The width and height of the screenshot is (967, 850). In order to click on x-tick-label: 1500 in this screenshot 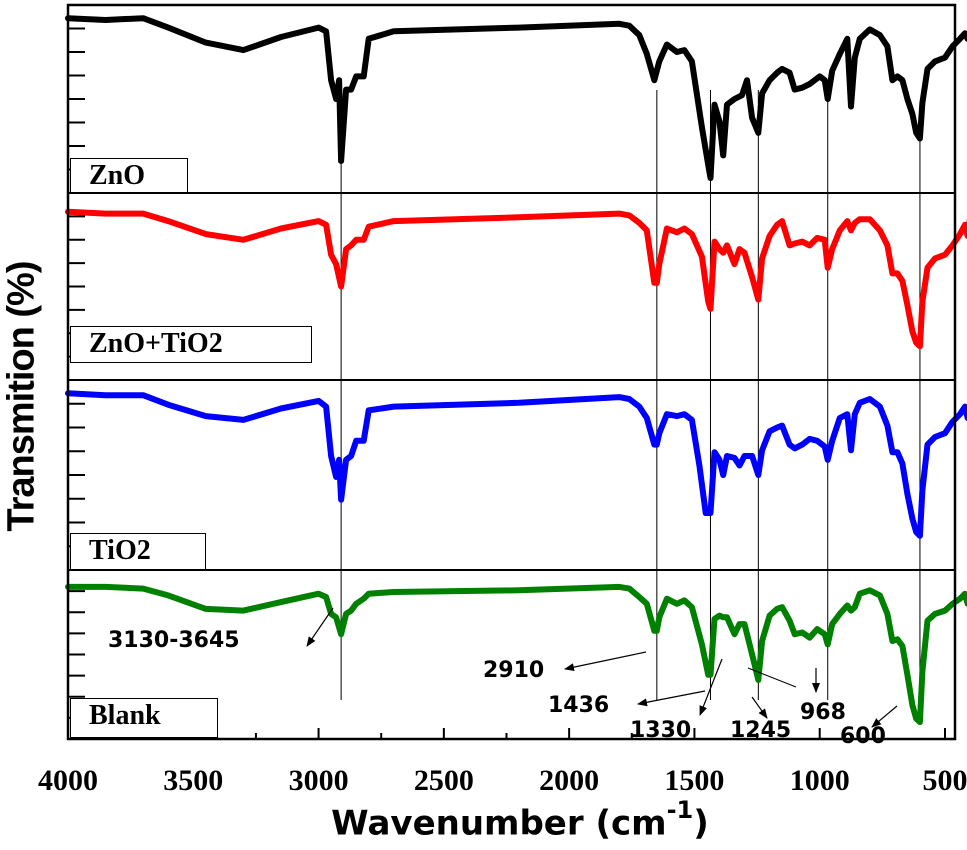, I will do `click(694, 780)`.